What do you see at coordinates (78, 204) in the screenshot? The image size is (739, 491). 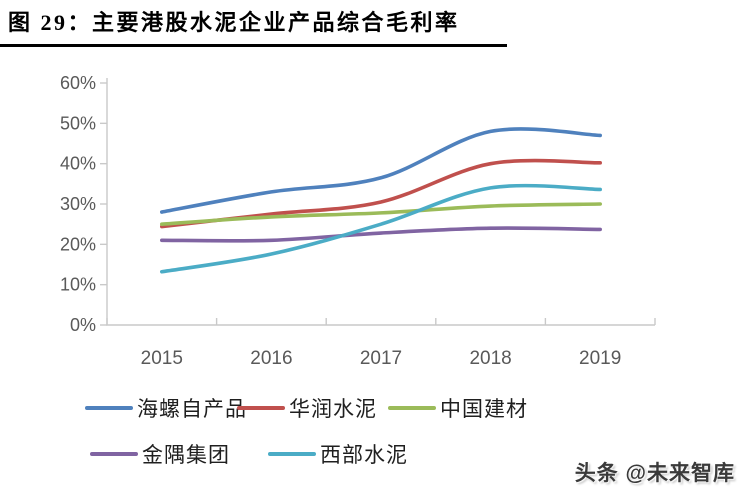 I see `y-axis-tick-label: 30%` at bounding box center [78, 204].